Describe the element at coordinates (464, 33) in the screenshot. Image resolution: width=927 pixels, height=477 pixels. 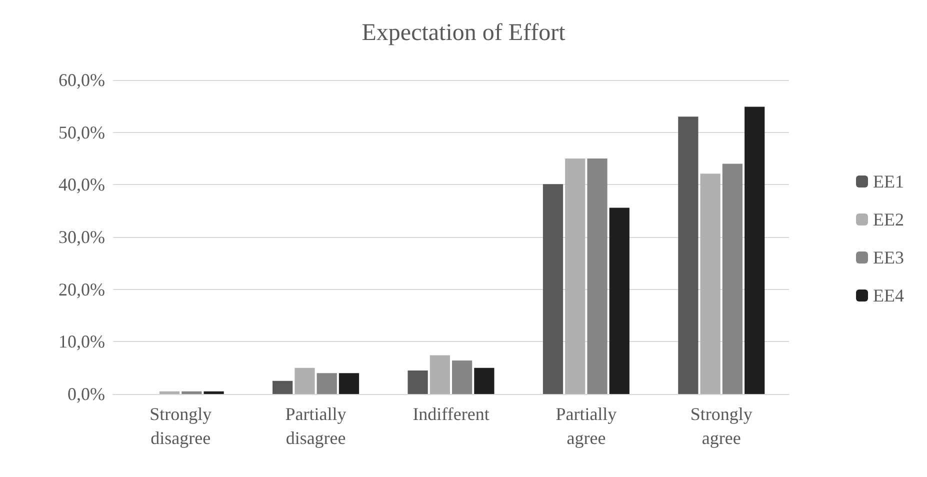
I see `chart-title: Expectation of Effort` at that location.